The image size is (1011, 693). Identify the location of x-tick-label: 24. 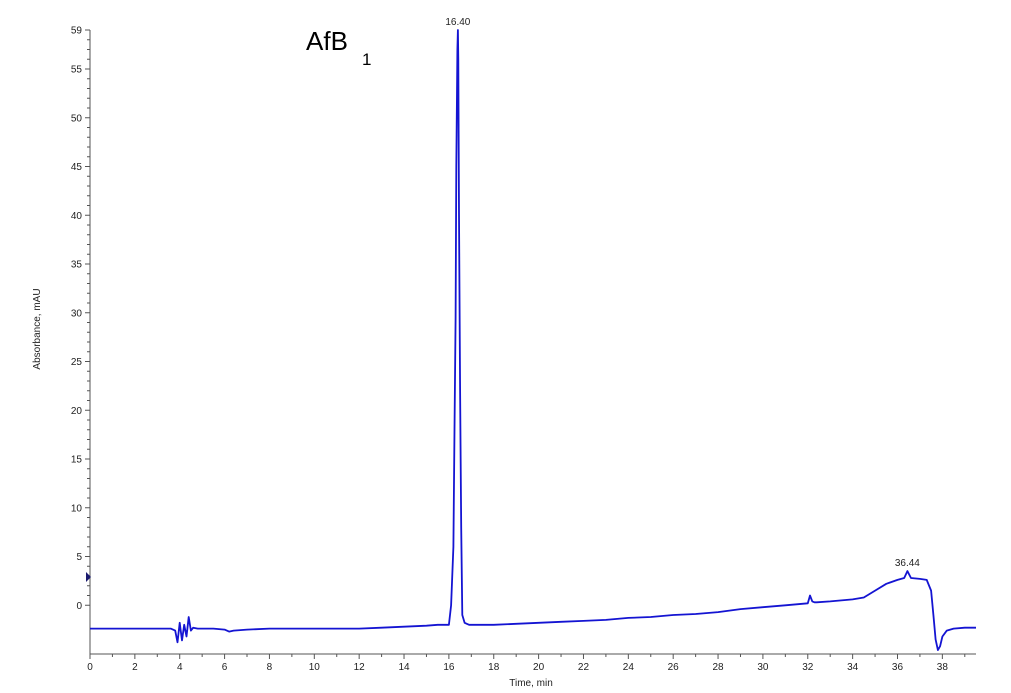
(629, 667).